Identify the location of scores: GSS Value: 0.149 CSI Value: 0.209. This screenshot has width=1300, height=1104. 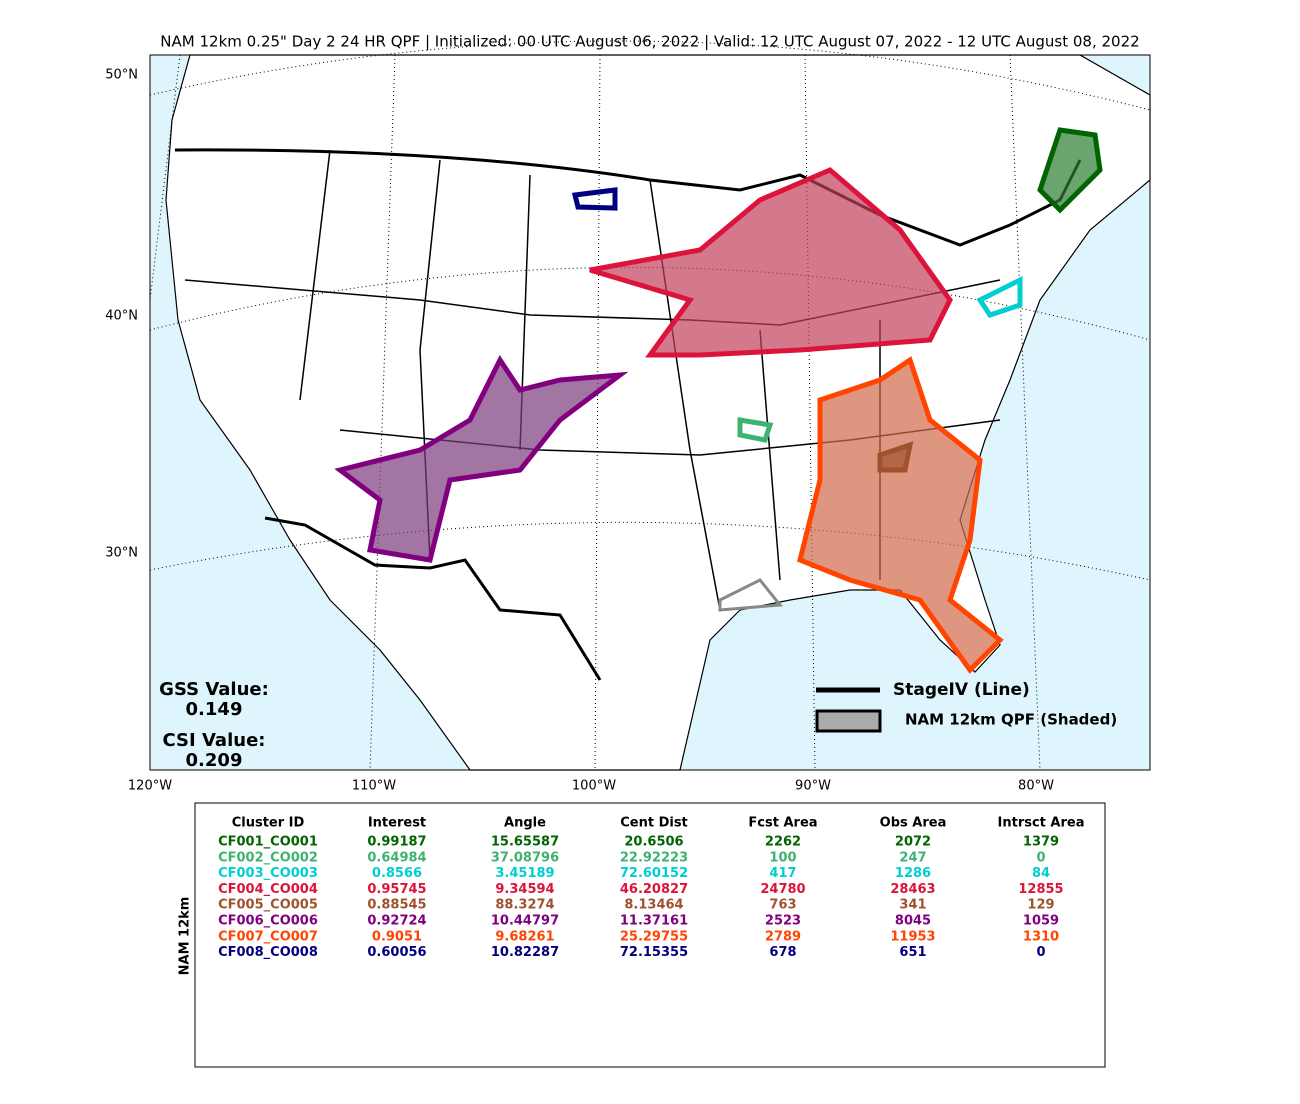
(214, 725).